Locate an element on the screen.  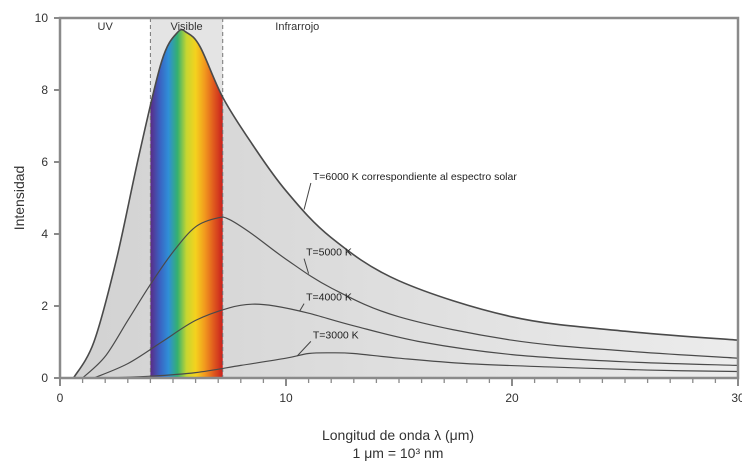
y-tick-label: 2 is located at coordinates (44, 306).